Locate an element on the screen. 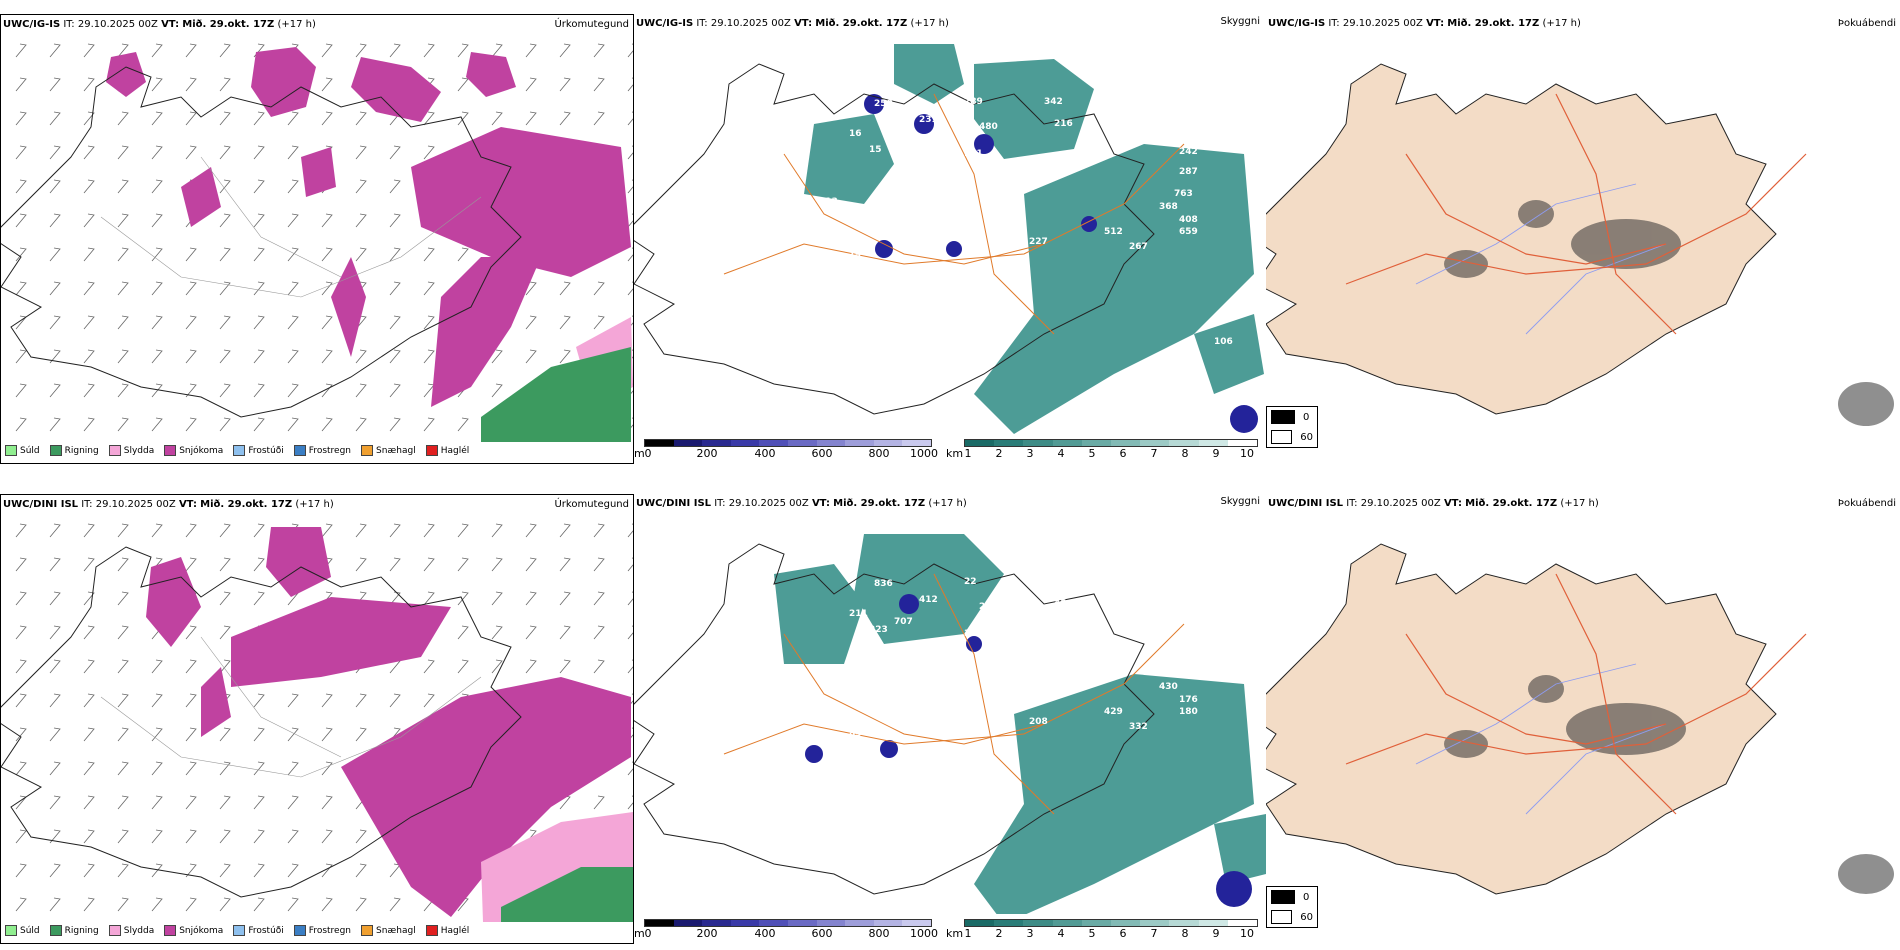 The height and width of the screenshot is (950, 1900). cloud-base-label: 229 is located at coordinates (953, 672).